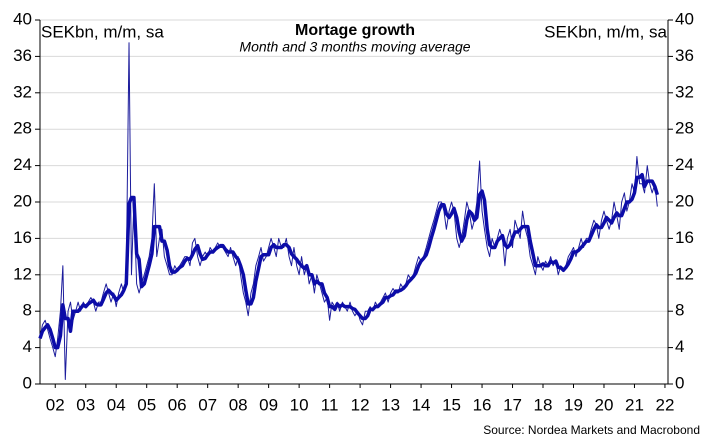  I want to click on x-tick-label: 13, so click(390, 404).